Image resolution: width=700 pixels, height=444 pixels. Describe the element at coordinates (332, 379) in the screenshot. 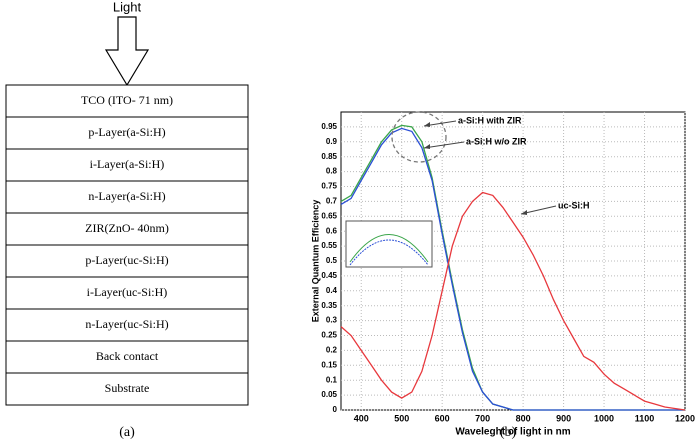

I see `y-tick-label: 0.1` at that location.